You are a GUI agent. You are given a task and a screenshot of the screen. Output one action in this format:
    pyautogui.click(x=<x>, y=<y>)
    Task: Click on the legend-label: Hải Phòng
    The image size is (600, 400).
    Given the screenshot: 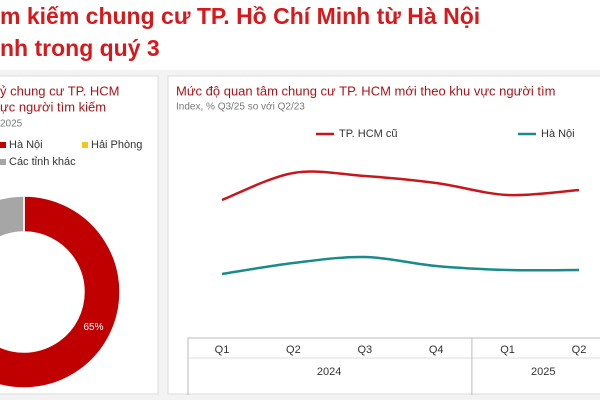 What is the action you would take?
    pyautogui.click(x=116, y=145)
    